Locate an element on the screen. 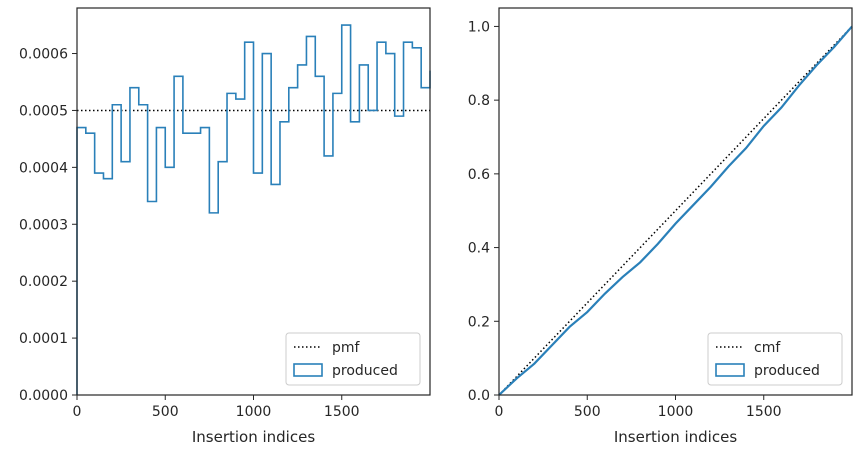  chart-1-legend-pmf-label: pmf is located at coordinates (346, 348).